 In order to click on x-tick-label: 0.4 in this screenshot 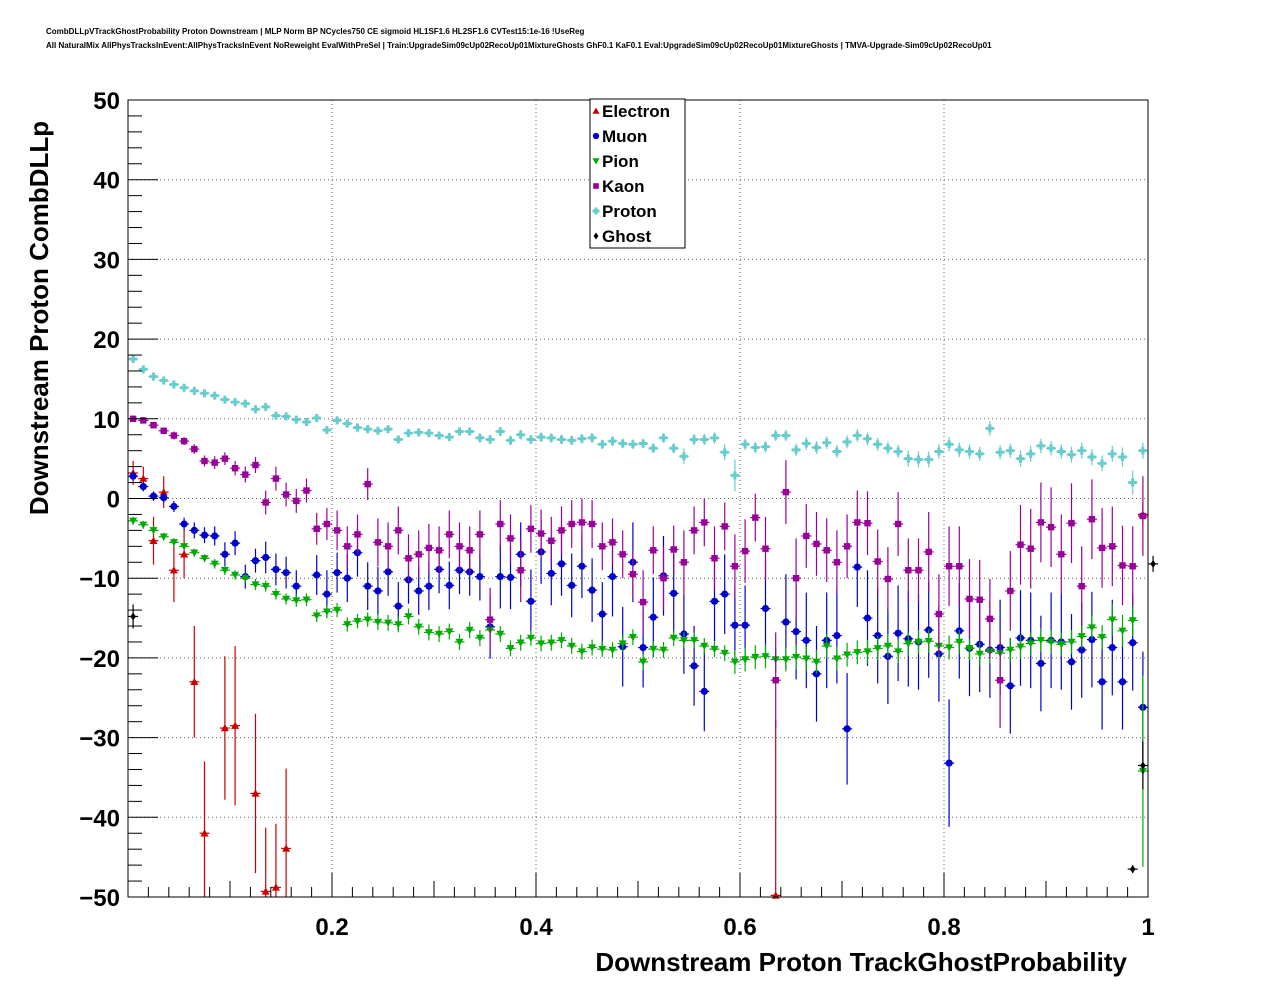, I will do `click(536, 927)`.